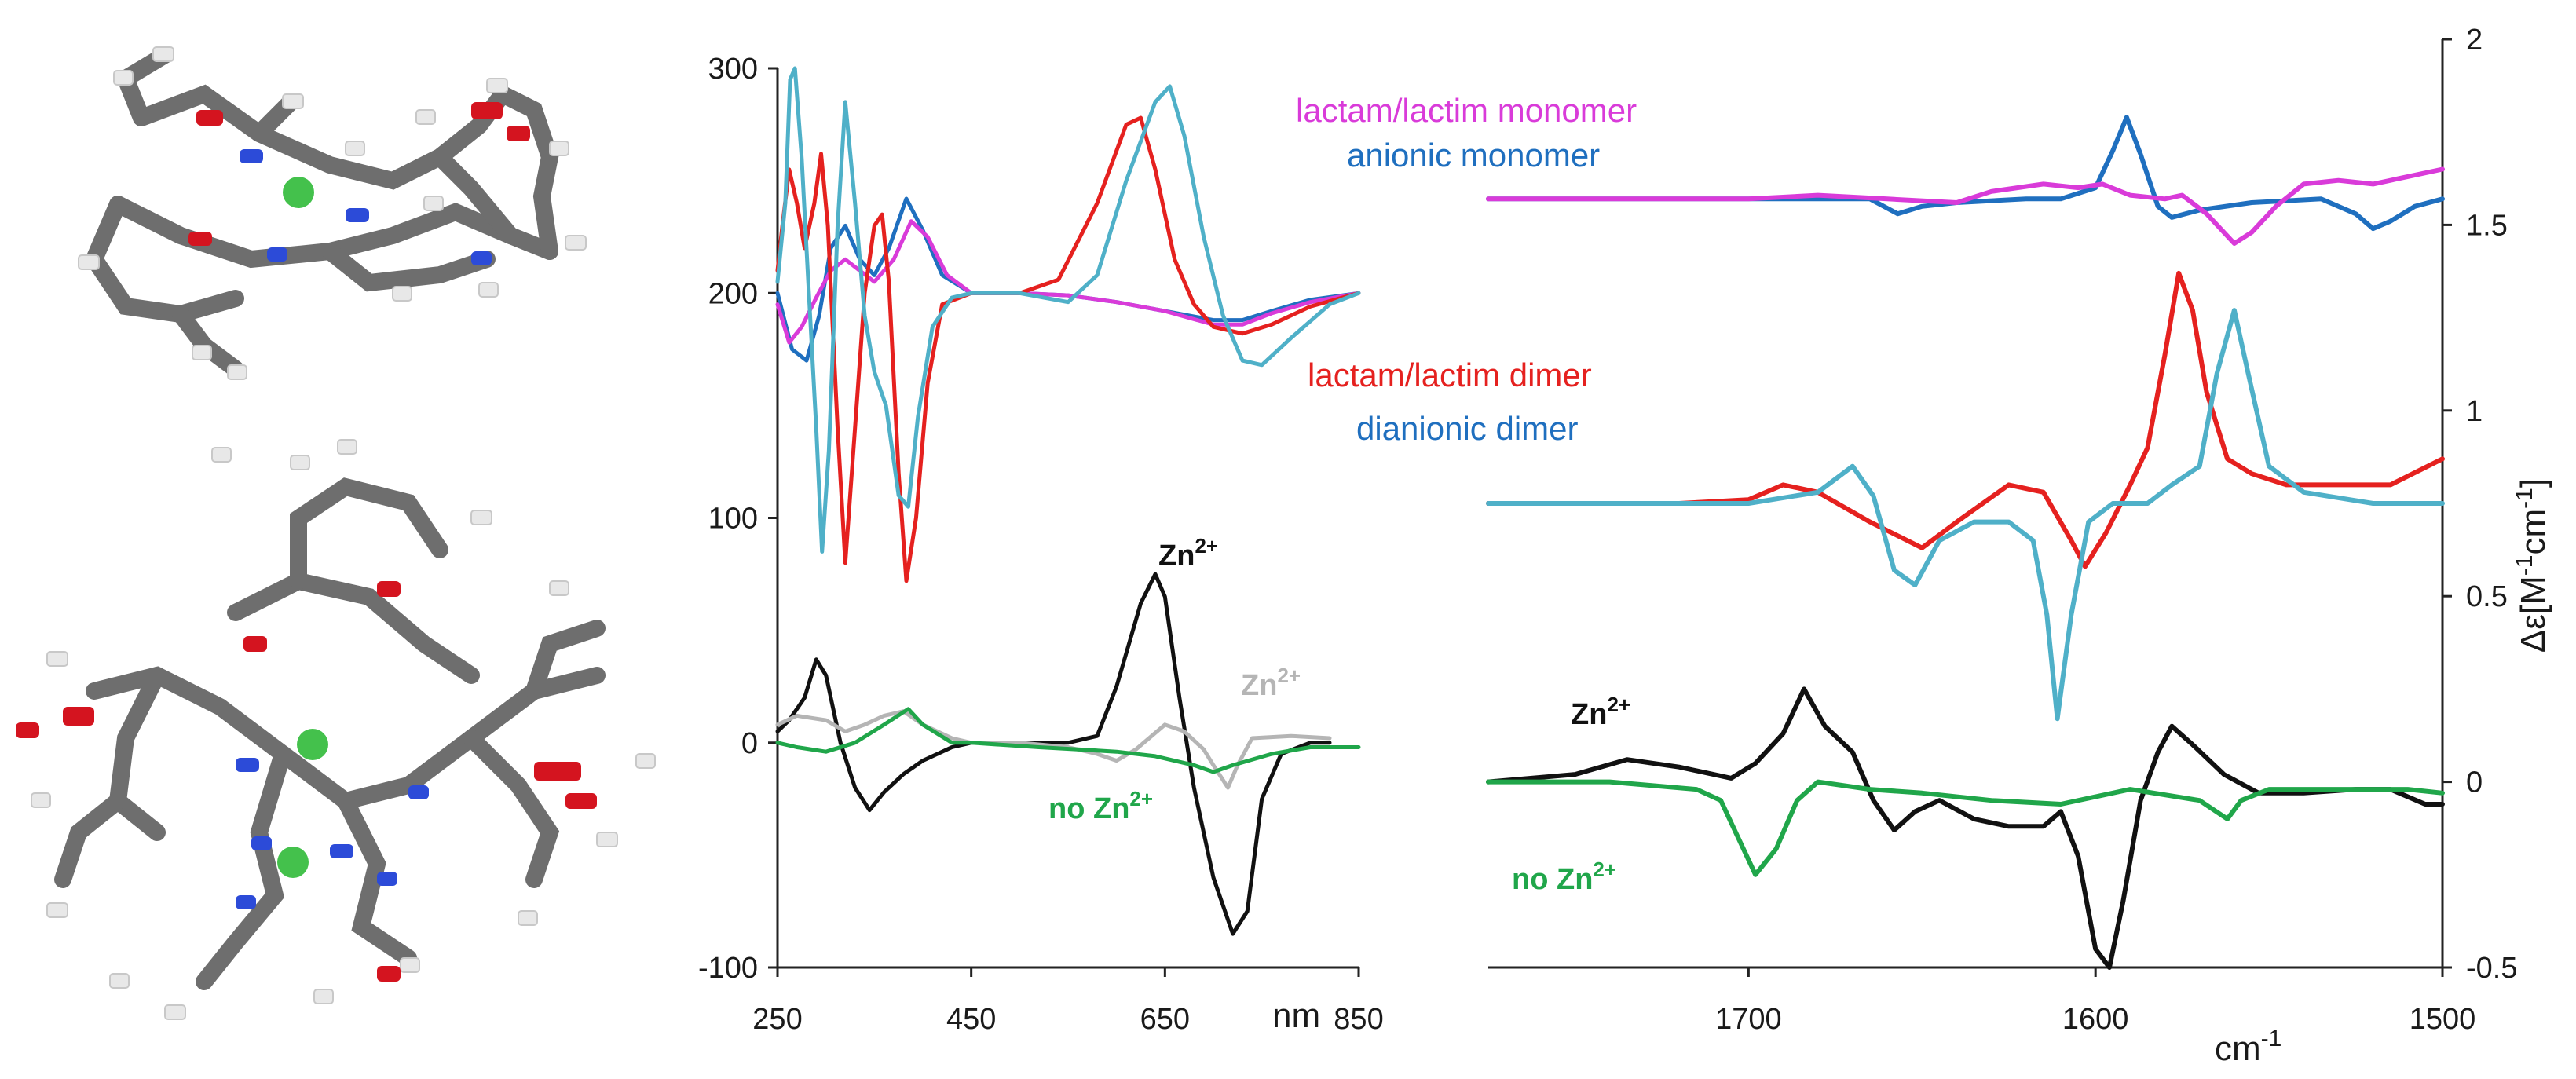 Image resolution: width=2576 pixels, height=1079 pixels. What do you see at coordinates (1068, 740) in the screenshot?
I see `uv-series-no-zn2` at bounding box center [1068, 740].